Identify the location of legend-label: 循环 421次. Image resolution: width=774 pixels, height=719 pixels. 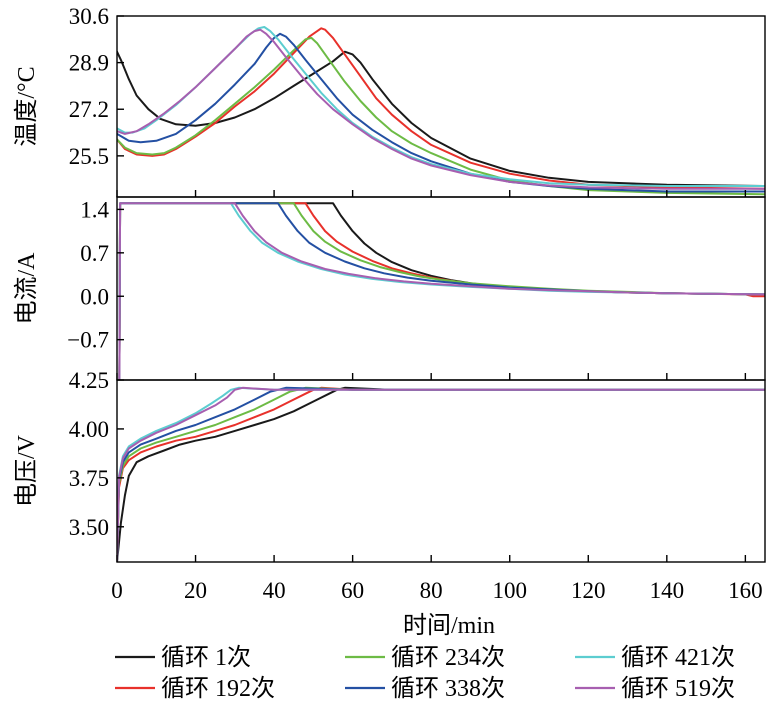
(678, 657).